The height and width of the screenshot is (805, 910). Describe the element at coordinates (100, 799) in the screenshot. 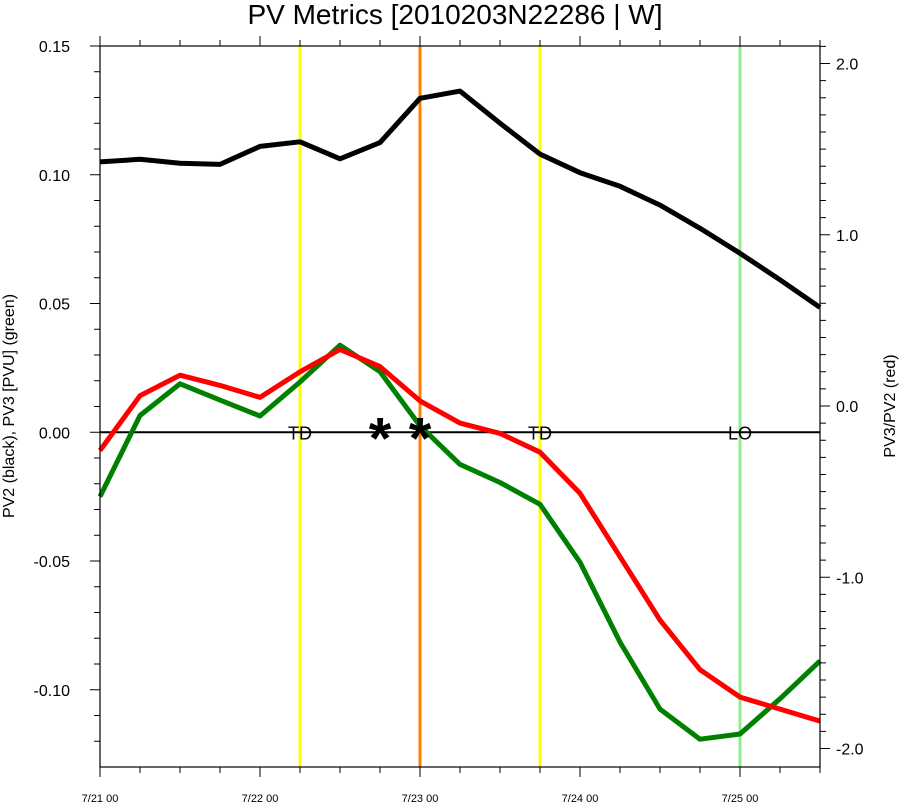

I see `x-tick-label-0: 7/21 00` at that location.